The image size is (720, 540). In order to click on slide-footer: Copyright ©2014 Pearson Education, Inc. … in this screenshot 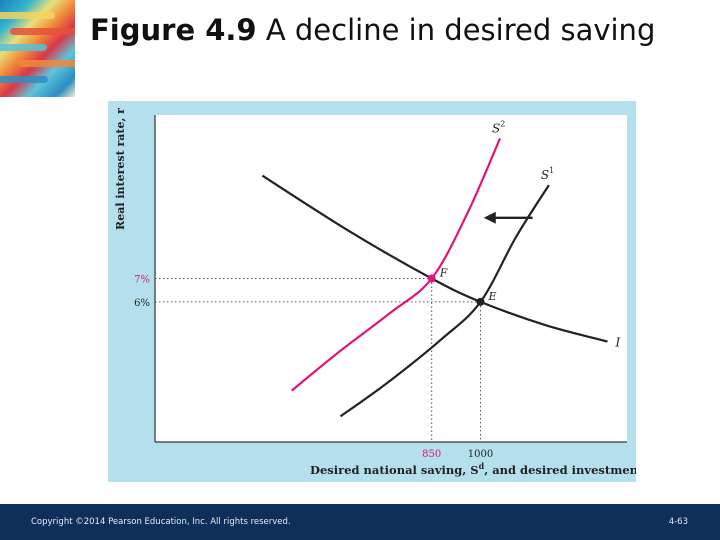, I will do `click(360, 522)`.